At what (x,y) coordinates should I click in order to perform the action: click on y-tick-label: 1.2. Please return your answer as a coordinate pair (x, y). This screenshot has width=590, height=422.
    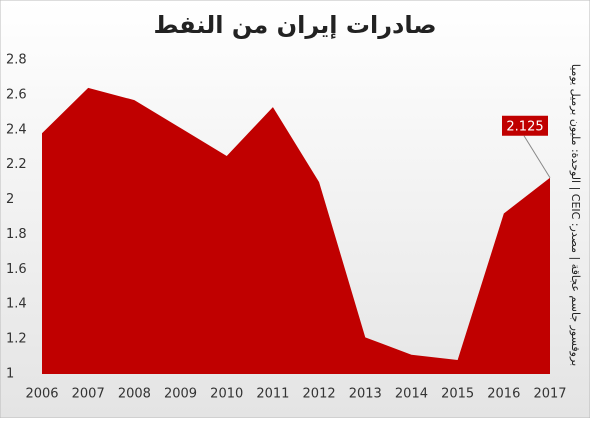
    Looking at the image, I should click on (16, 339).